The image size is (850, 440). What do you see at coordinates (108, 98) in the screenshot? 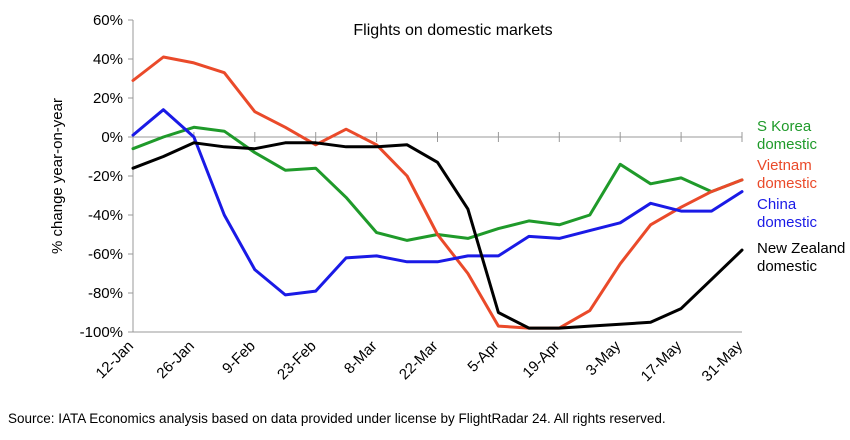
I see `y-tick-label: 20%` at bounding box center [108, 98].